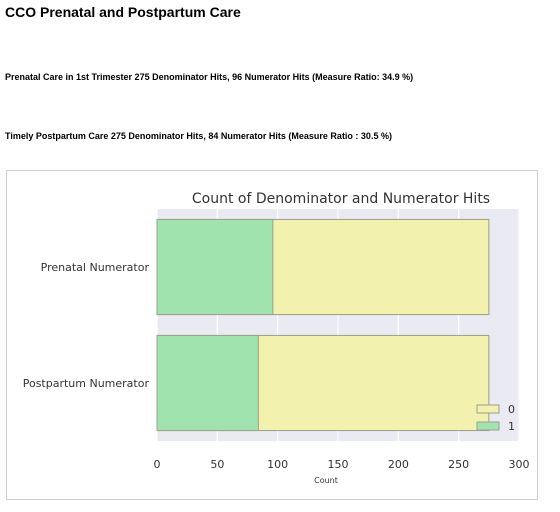 Image resolution: width=560 pixels, height=512 pixels. Describe the element at coordinates (277, 464) in the screenshot. I see `x-tick-label: 100` at that location.